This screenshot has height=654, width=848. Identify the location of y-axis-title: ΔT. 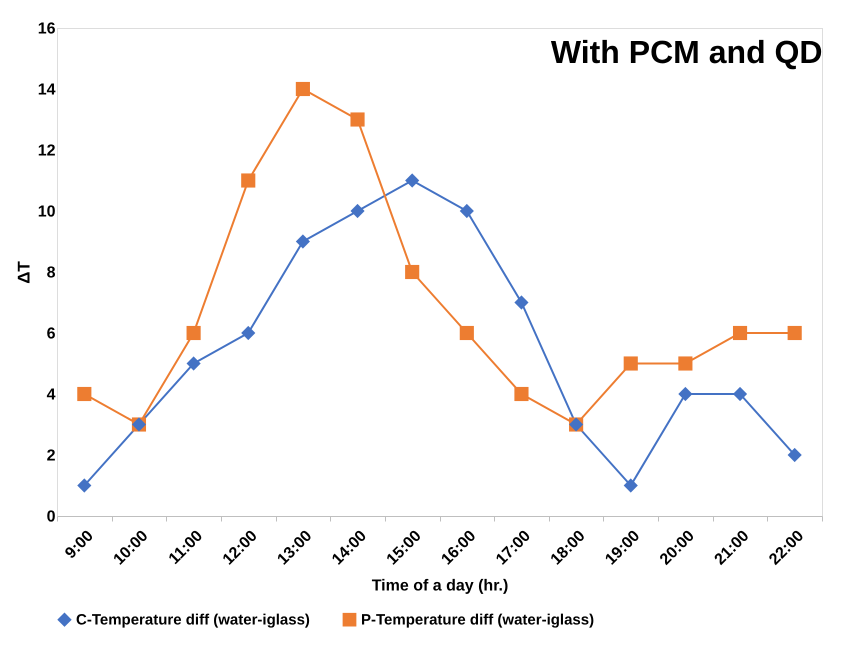
(24, 272).